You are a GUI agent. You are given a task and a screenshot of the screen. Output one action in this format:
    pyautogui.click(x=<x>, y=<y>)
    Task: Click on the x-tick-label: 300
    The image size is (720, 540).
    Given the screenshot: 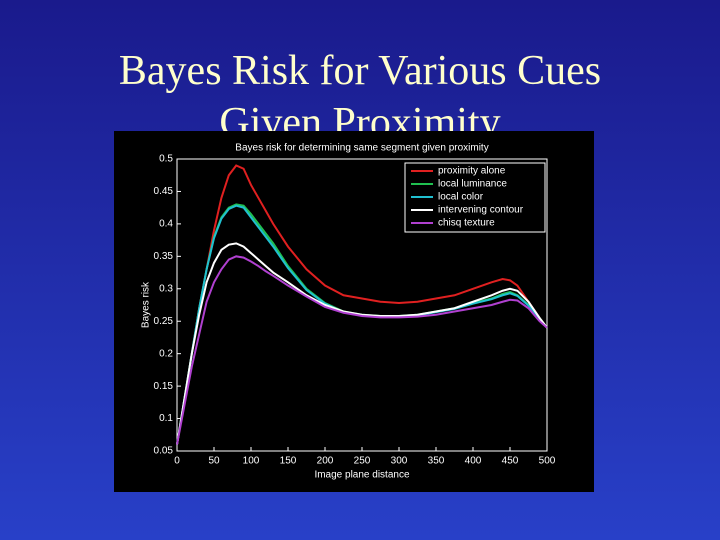 What is the action you would take?
    pyautogui.click(x=399, y=461)
    